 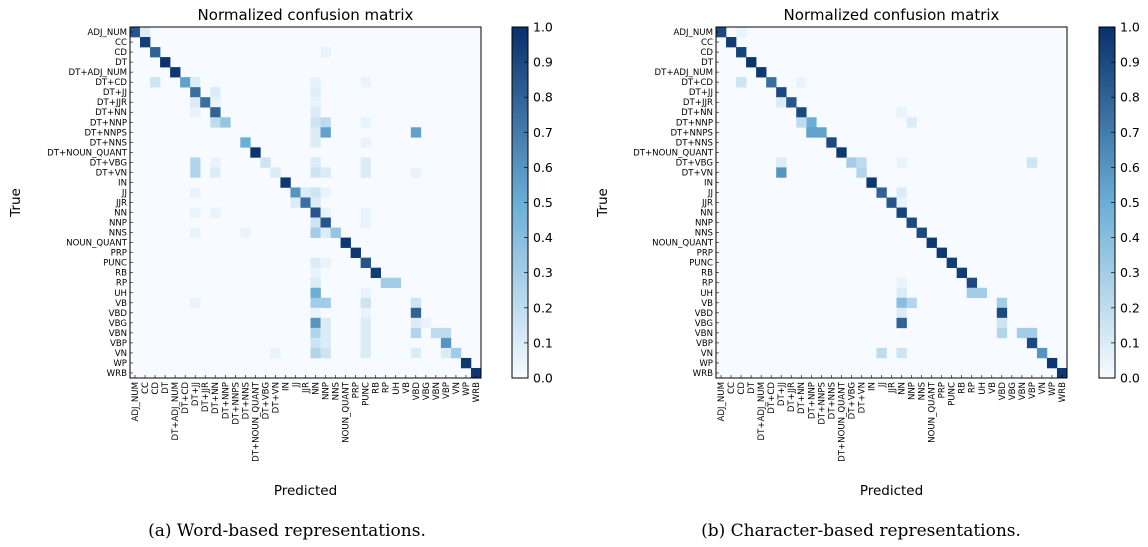 I want to click on x-tick-label: NNP, so click(x=913, y=391).